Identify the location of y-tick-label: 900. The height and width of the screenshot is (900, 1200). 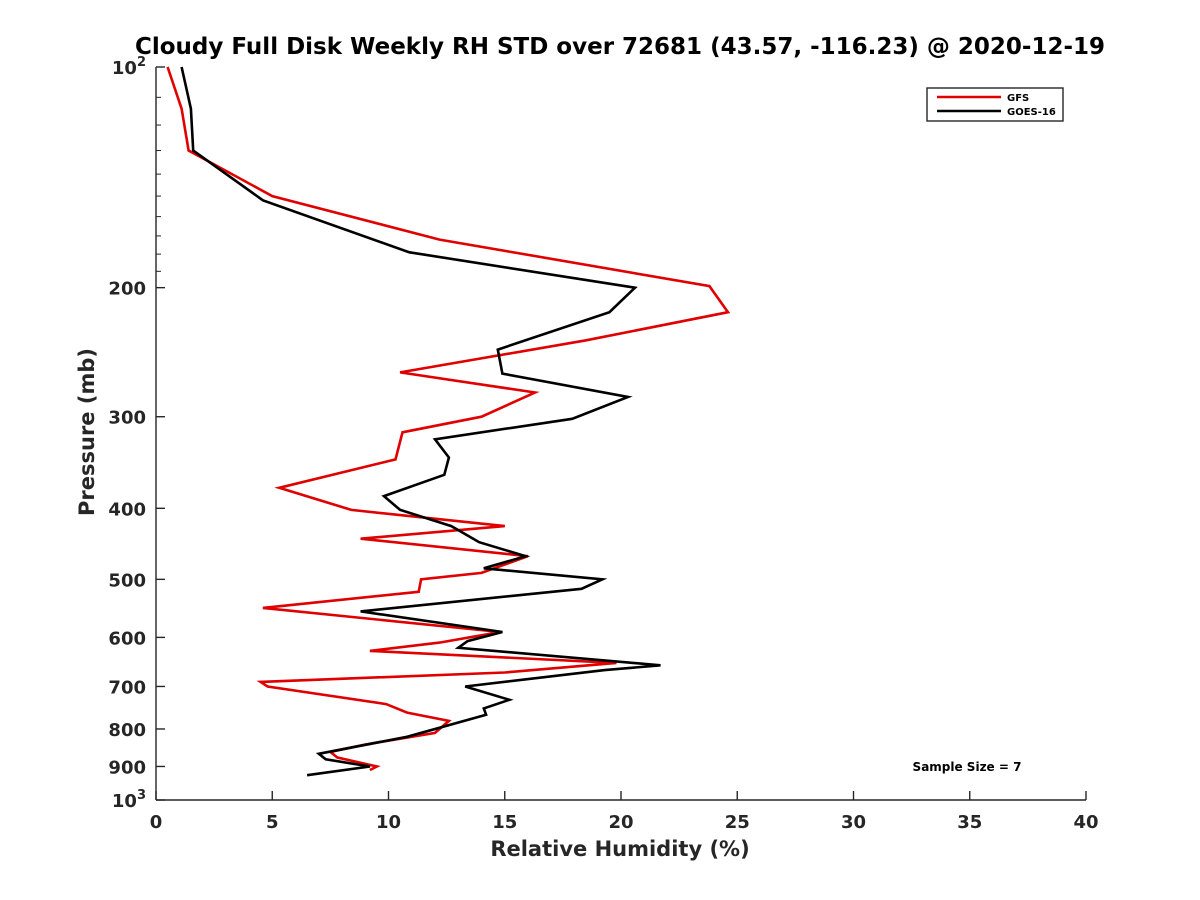
(127, 767).